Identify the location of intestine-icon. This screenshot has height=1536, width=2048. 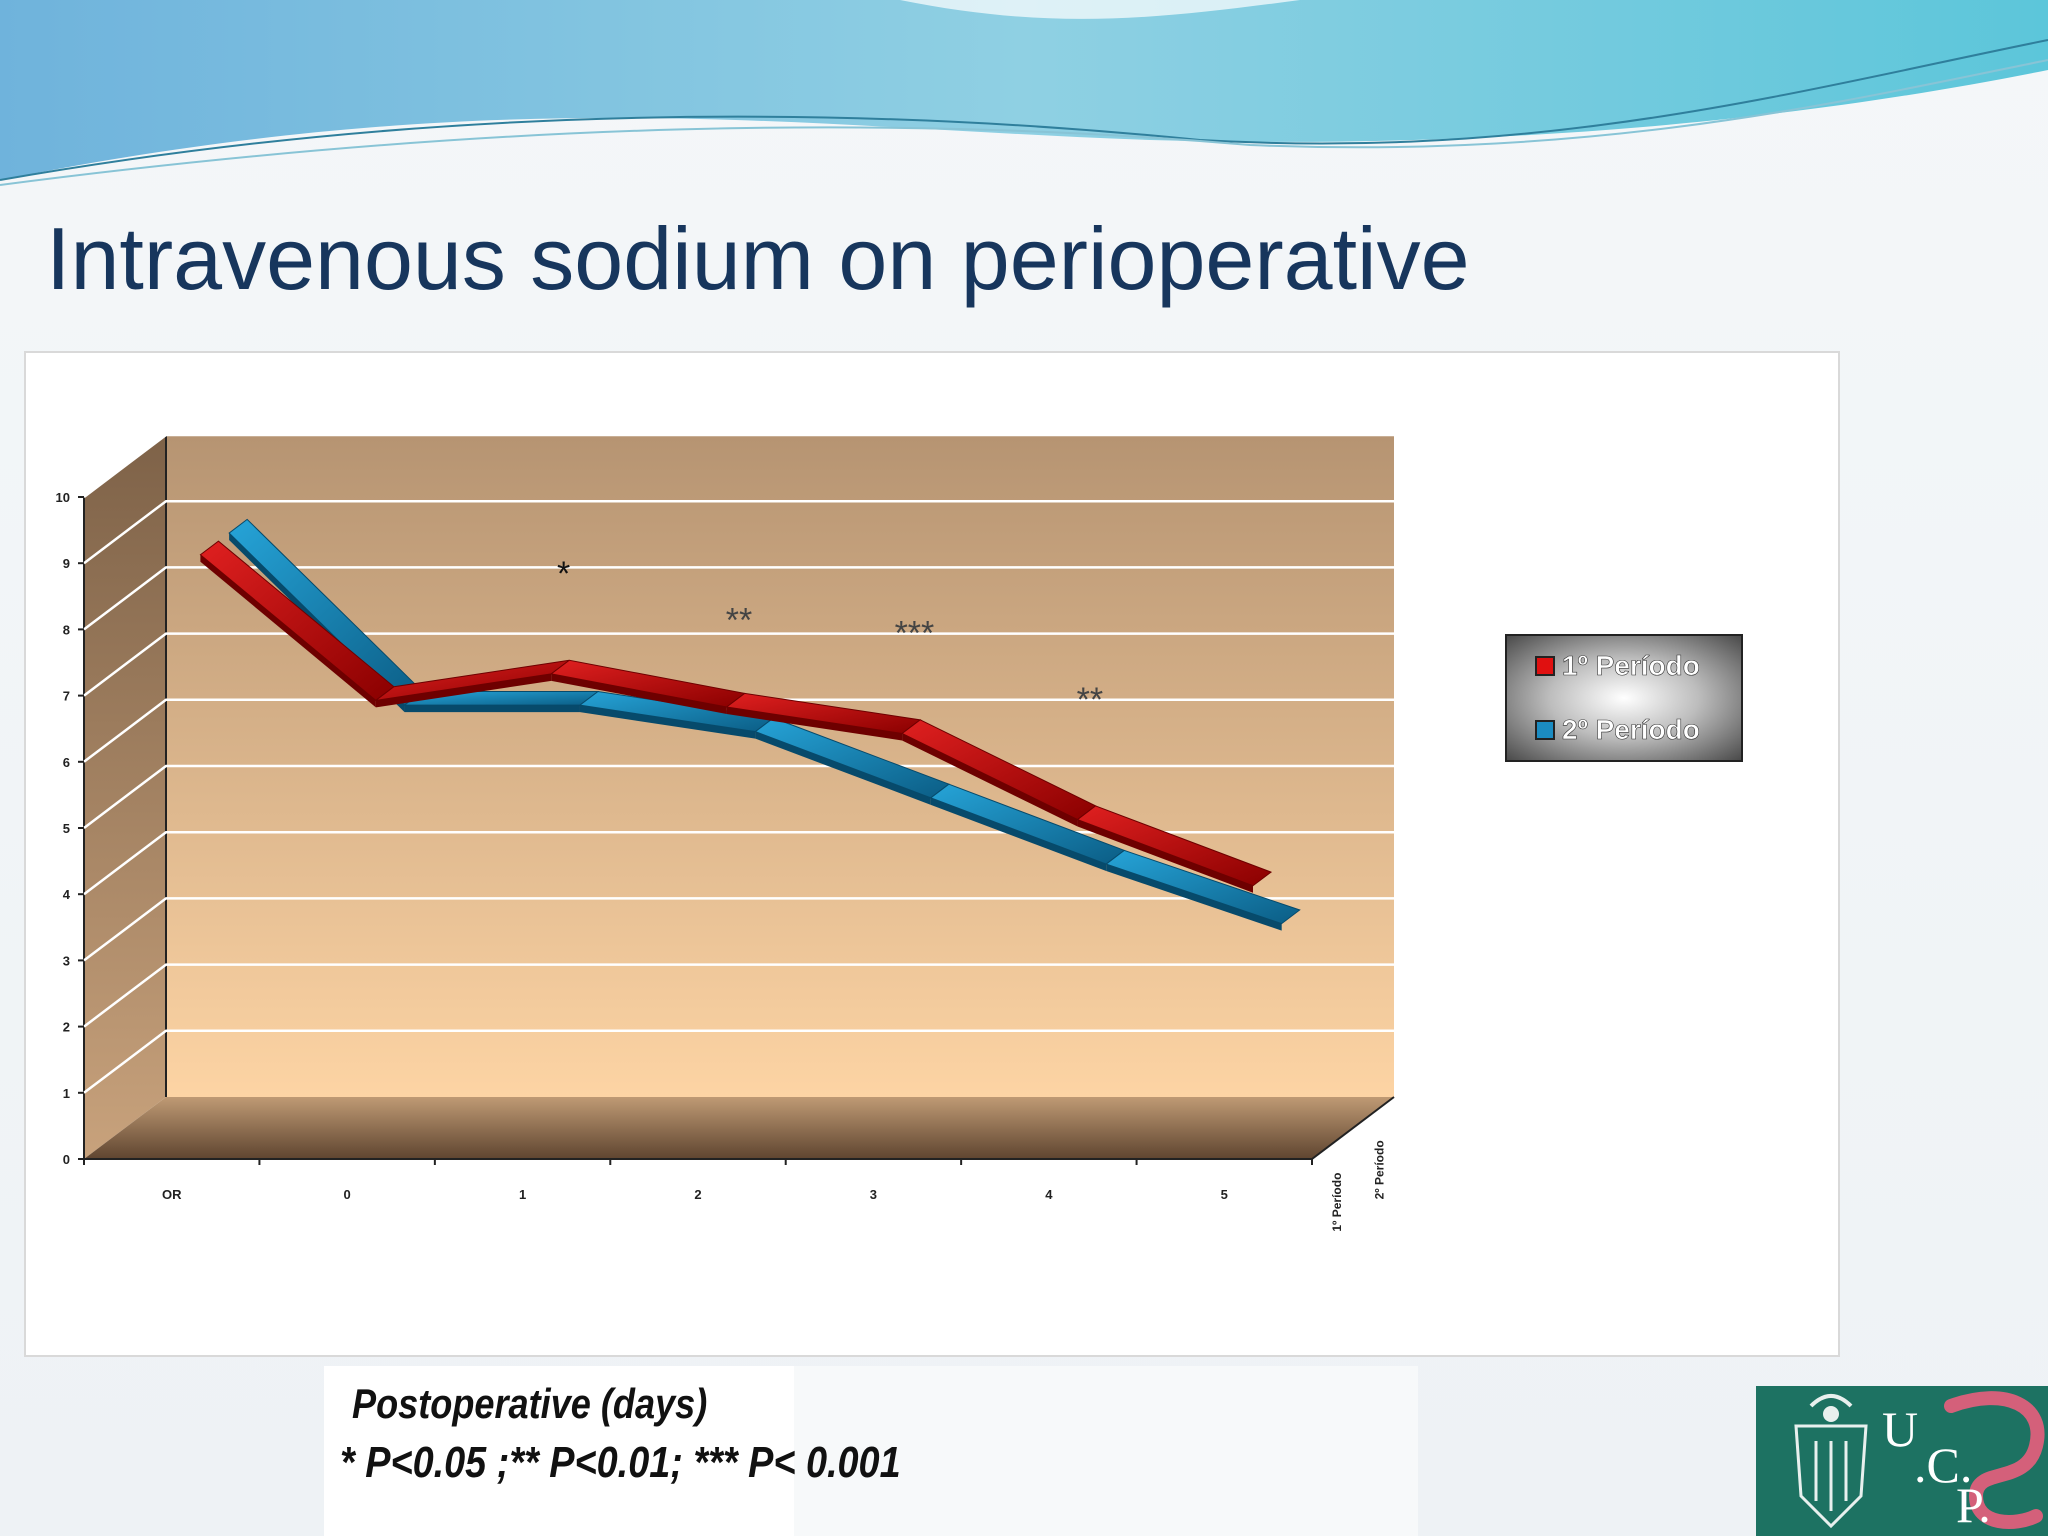
(1994, 1460).